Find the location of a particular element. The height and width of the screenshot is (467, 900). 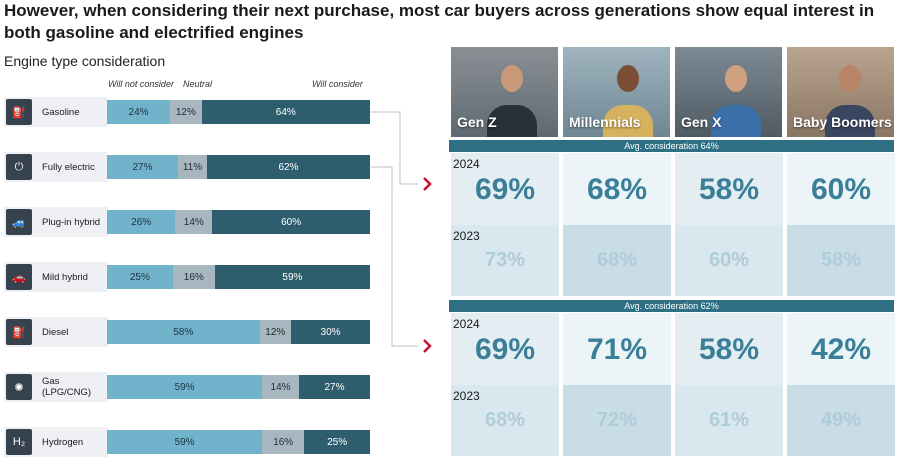

consideration-cell: 73% is located at coordinates (505, 260).